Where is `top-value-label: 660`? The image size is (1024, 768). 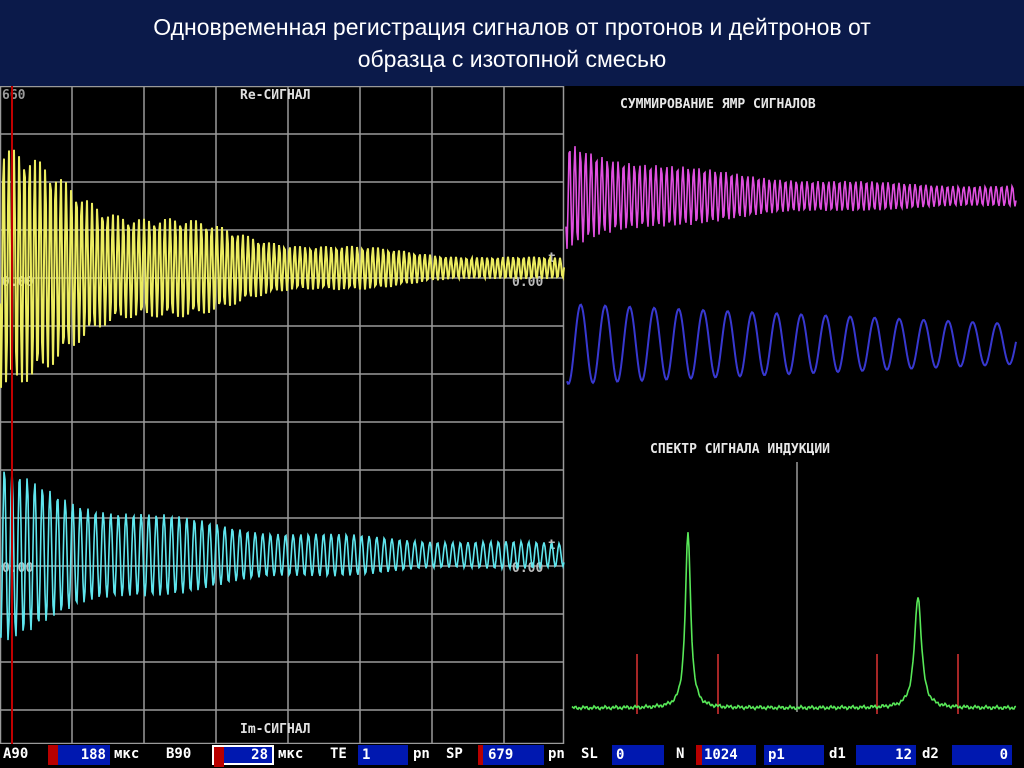
top-value-label: 660 is located at coordinates (14, 95).